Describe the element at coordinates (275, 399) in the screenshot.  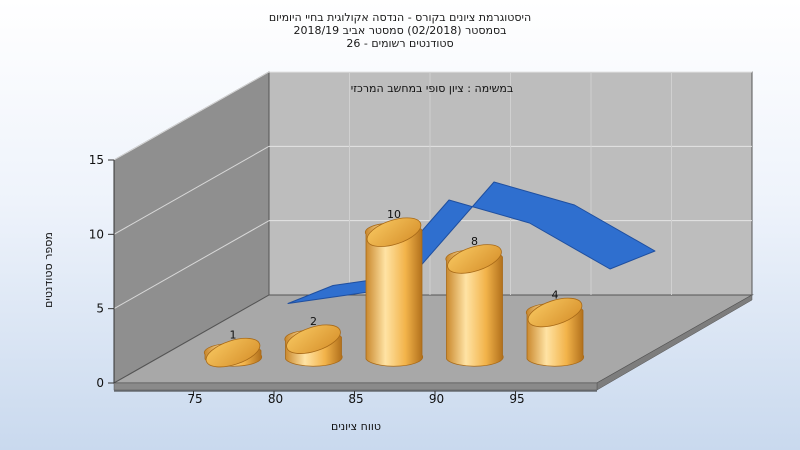
I see `x-tick-label: 80` at that location.